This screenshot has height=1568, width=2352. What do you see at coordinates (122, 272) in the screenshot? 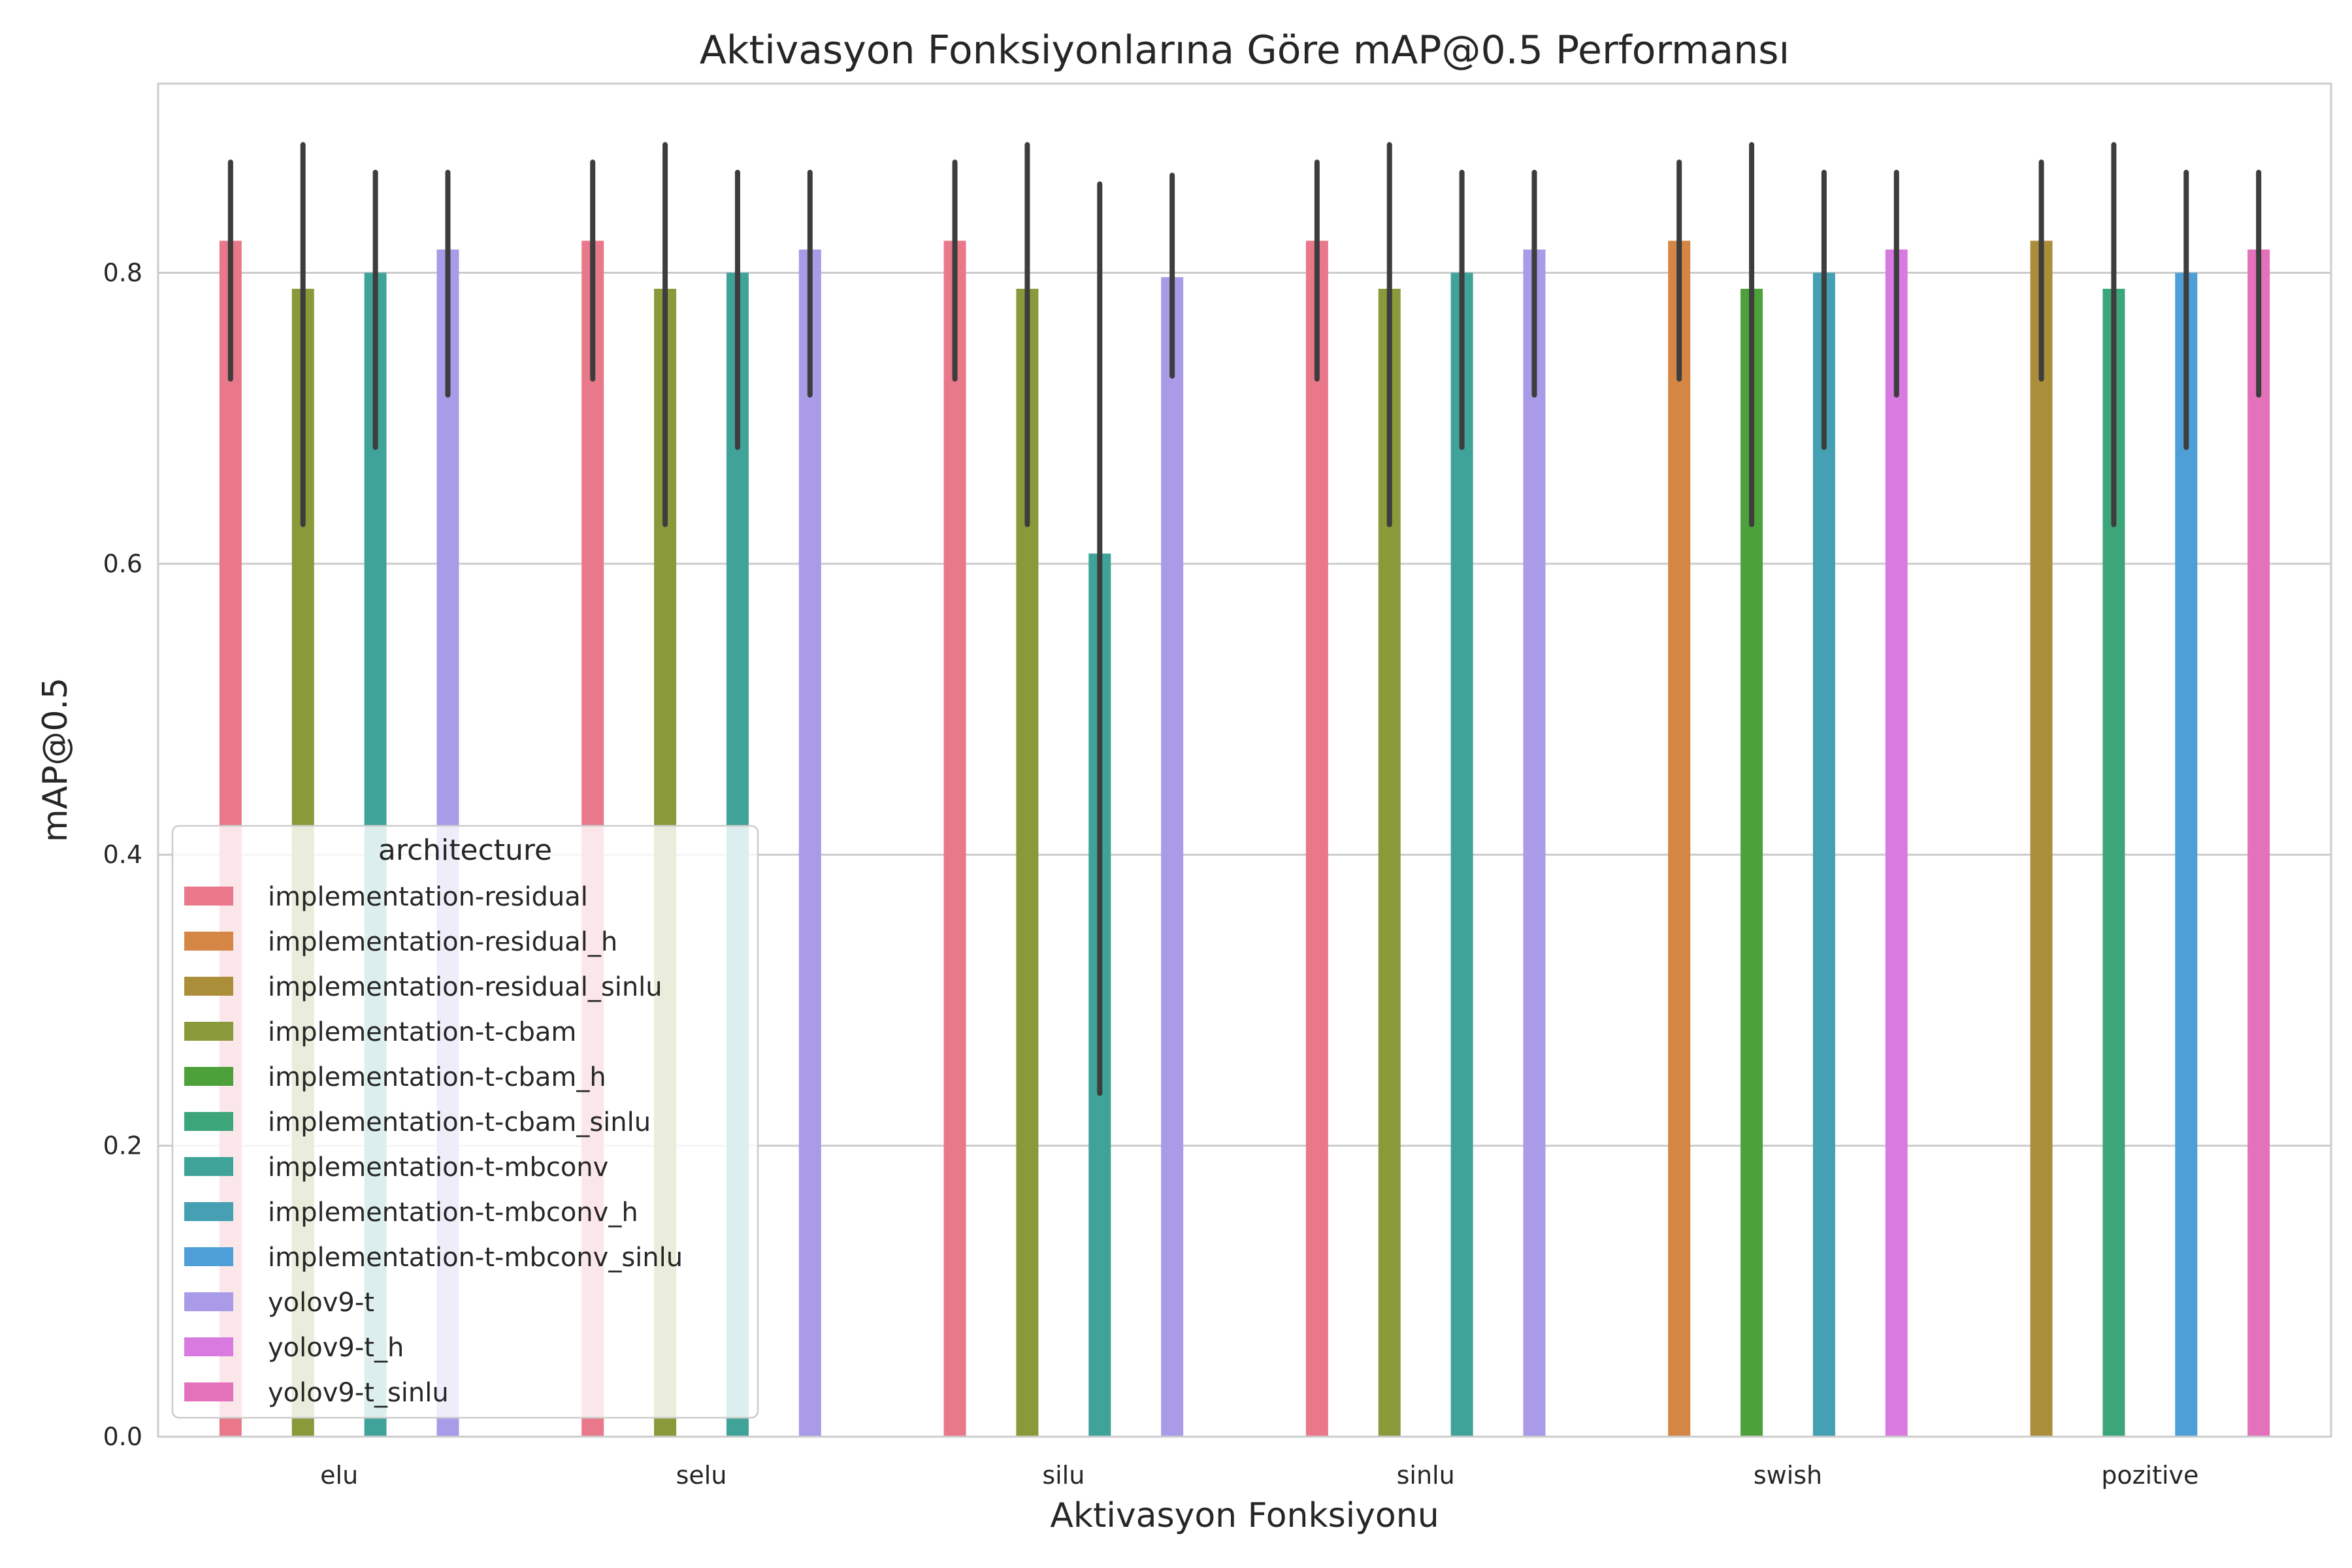
I see `y-tick-label: 0.8` at bounding box center [122, 272].